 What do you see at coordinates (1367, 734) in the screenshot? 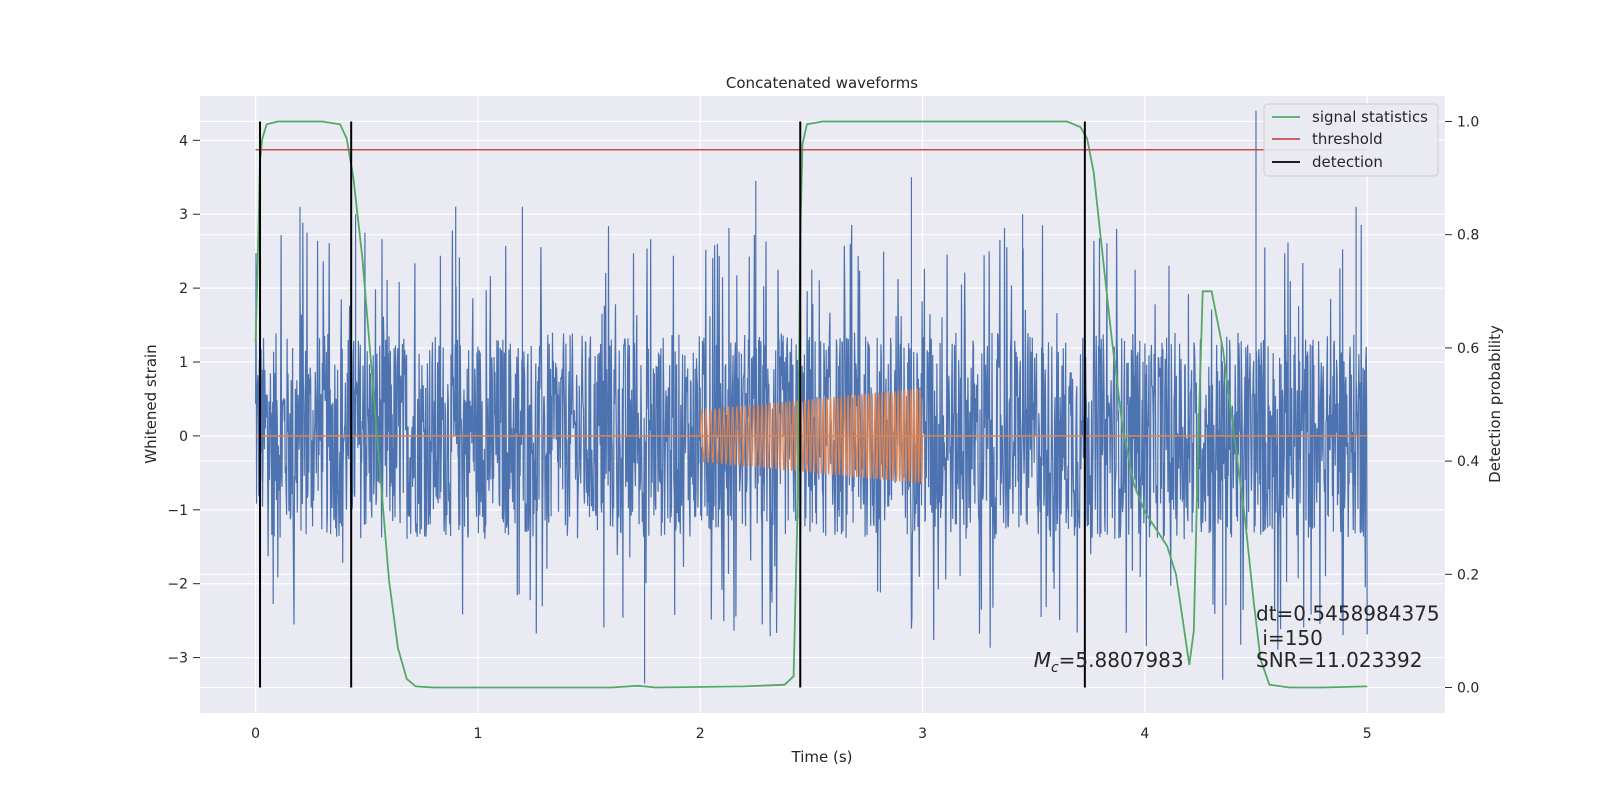
I see `x-tick-label: 5` at bounding box center [1367, 734].